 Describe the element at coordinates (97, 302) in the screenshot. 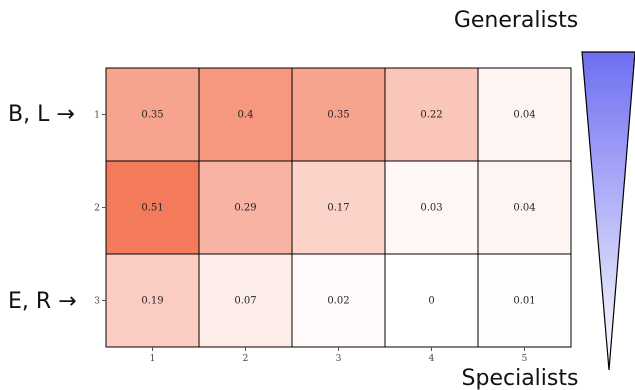

I see `y-tick-label-3: 3` at that location.